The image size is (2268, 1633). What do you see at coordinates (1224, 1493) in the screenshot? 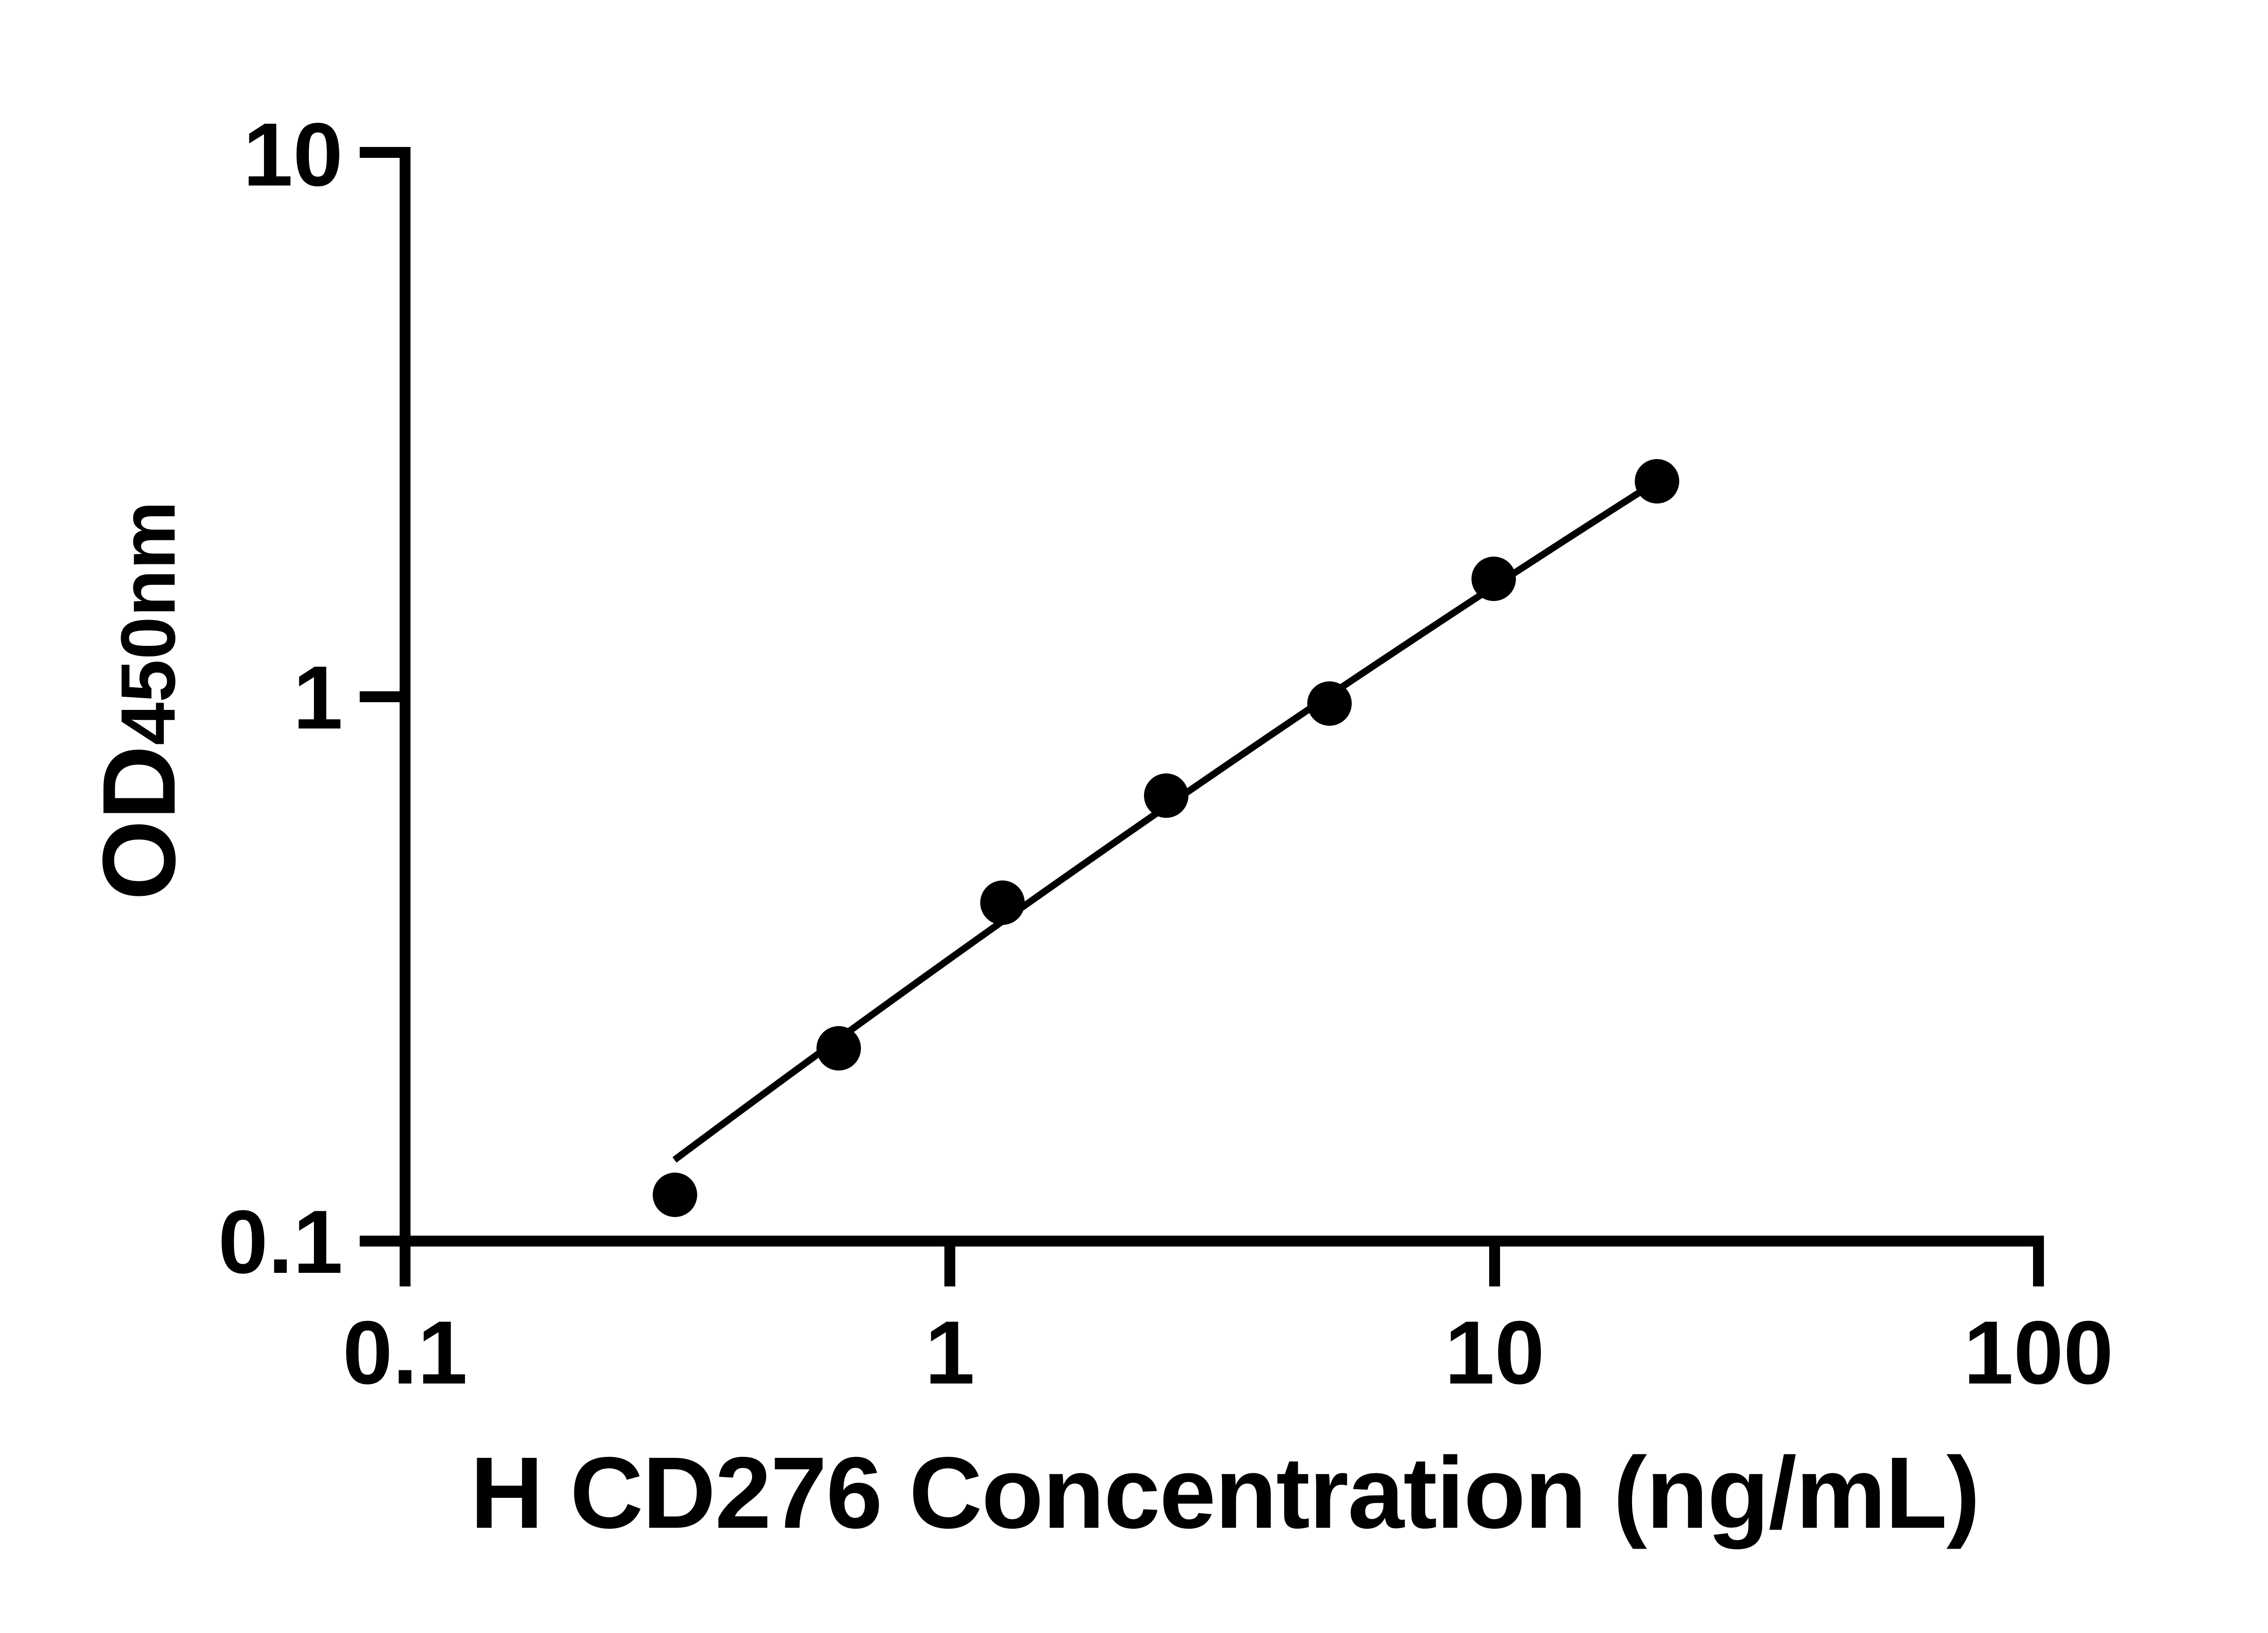
I see `svg-text: H CD276 Concentration (ng/mL)` at bounding box center [1224, 1493].